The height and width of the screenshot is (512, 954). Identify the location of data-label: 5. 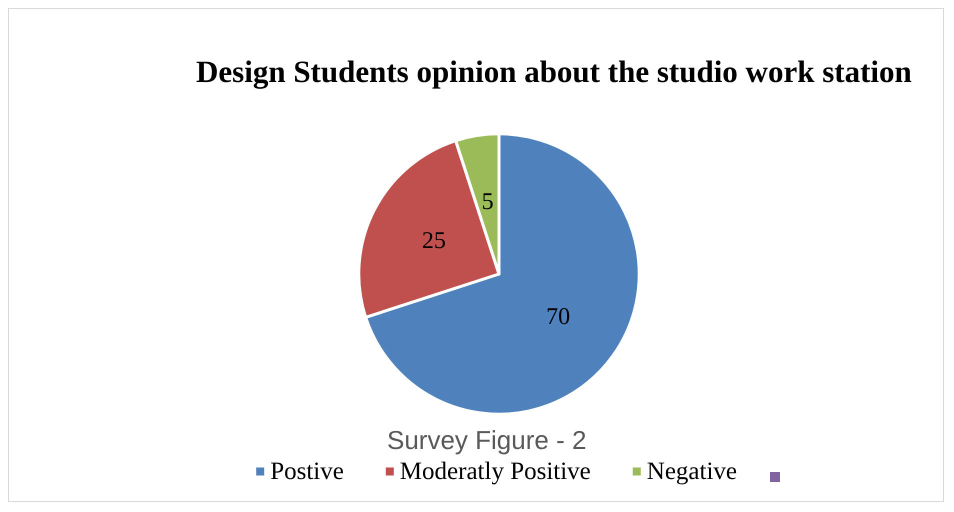
(488, 201).